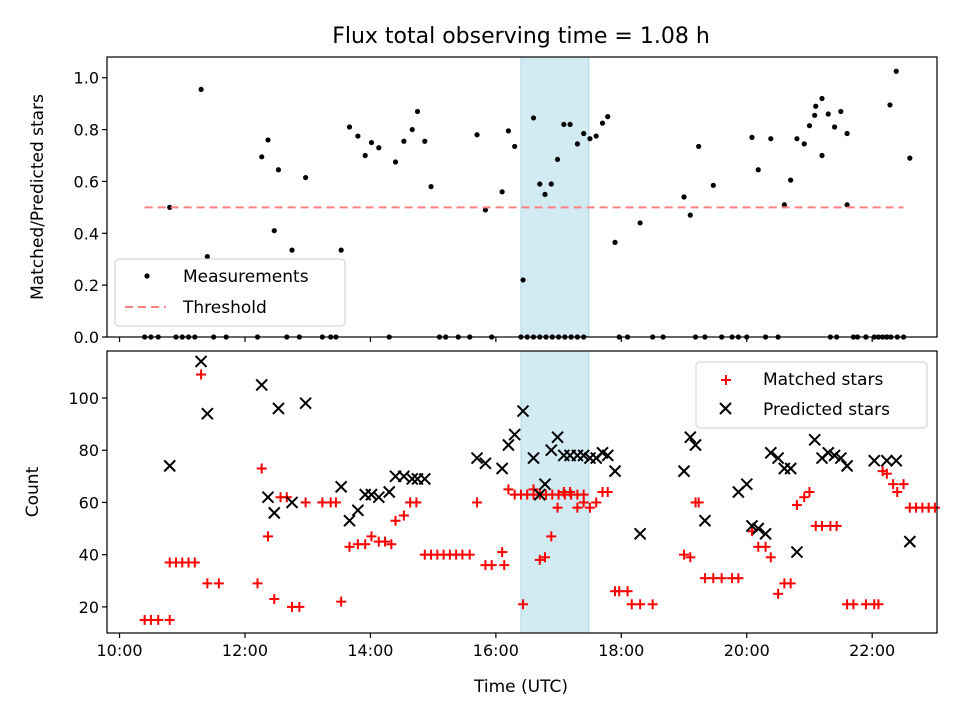 This screenshot has width=960, height=720. What do you see at coordinates (86, 285) in the screenshot?
I see `y-tick-label: 0.2` at bounding box center [86, 285].